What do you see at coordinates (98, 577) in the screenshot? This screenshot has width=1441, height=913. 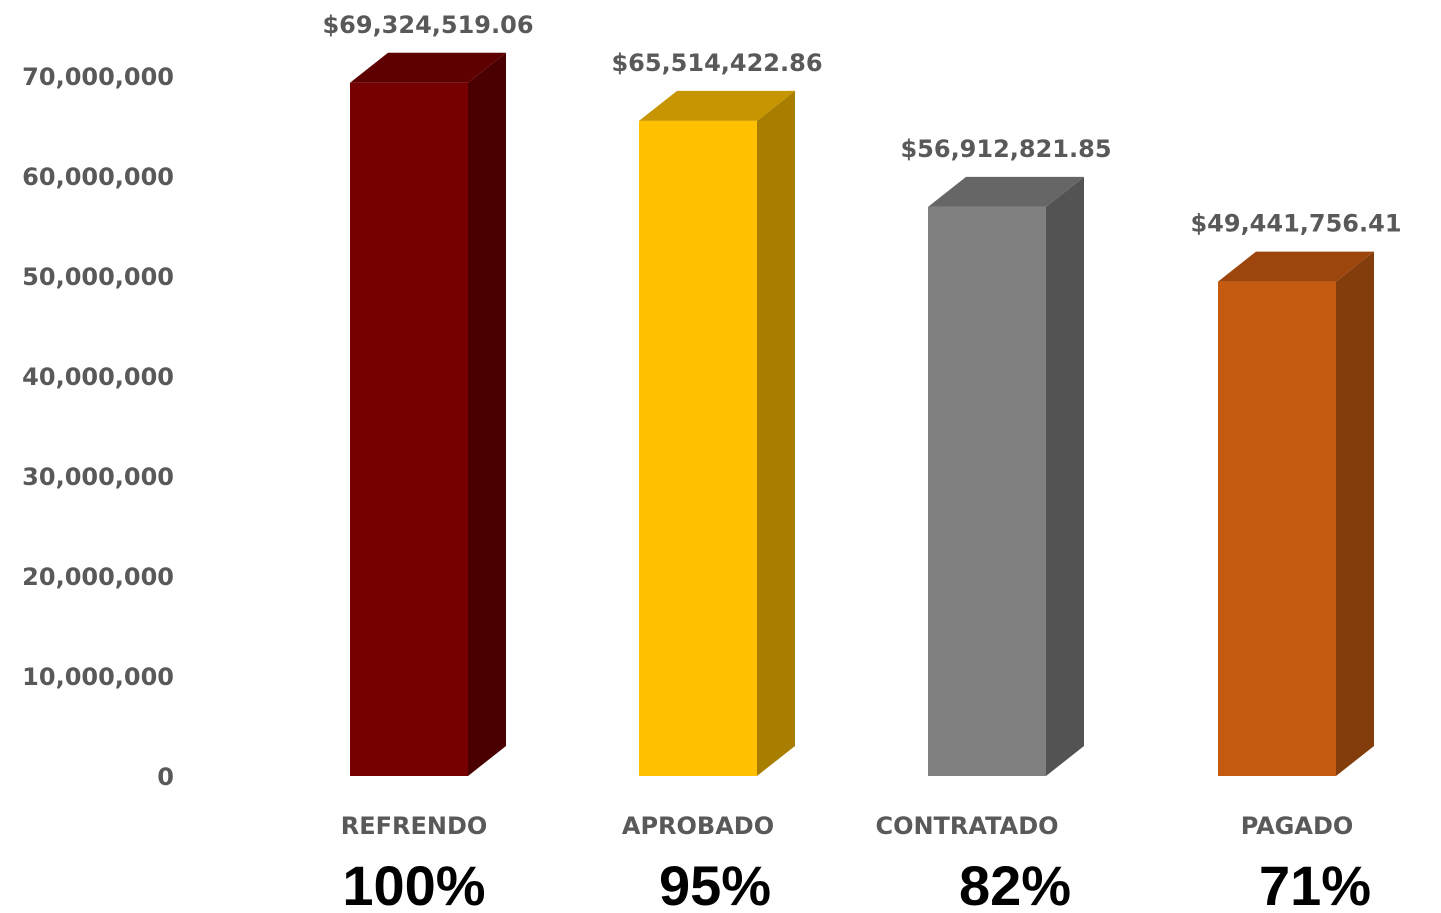 I see `y-tick-label: 20,000,000` at bounding box center [98, 577].